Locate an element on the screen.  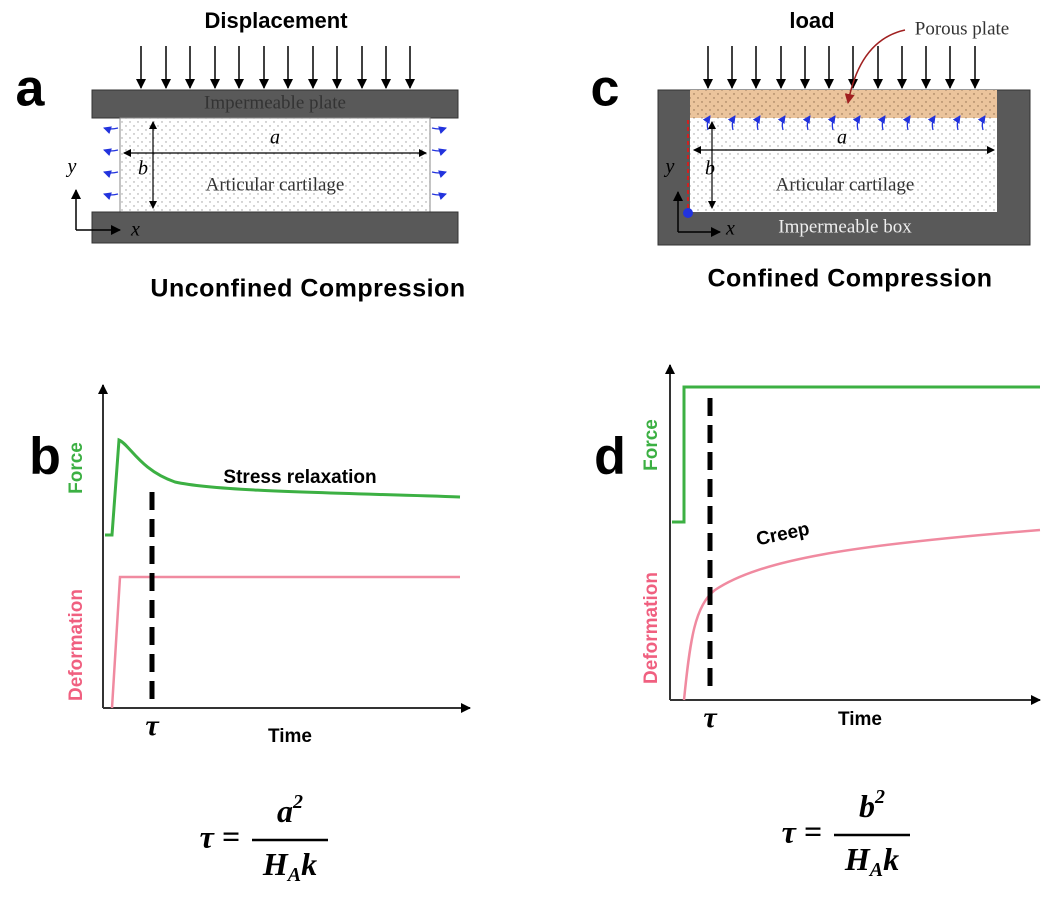
porous-plate is located at coordinates (843, 104).